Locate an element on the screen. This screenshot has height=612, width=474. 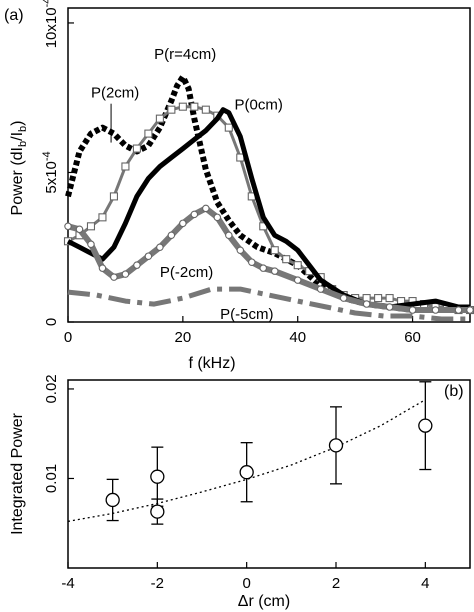
b-xtick-label: 4 is located at coordinates (425, 583).